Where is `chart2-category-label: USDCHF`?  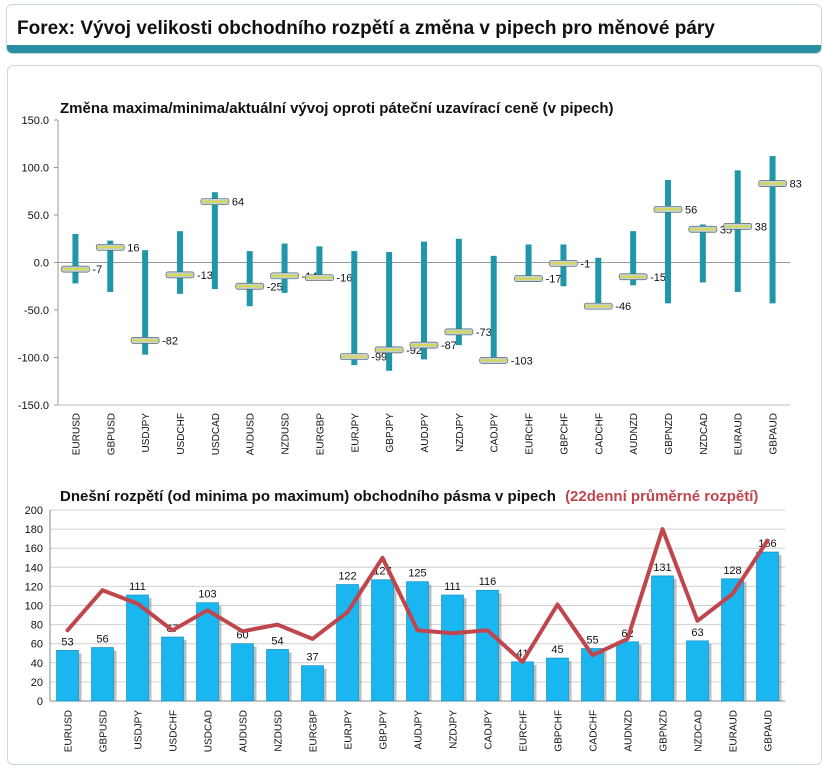 chart2-category-label: USDCHF is located at coordinates (174, 731).